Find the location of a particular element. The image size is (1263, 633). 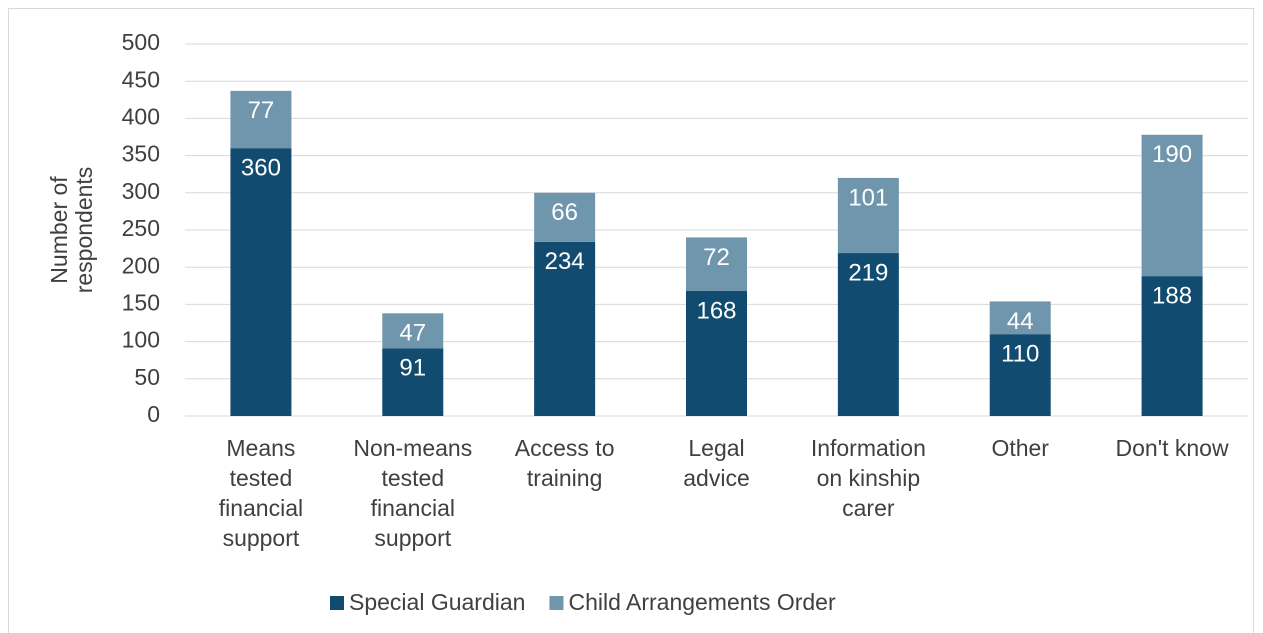

x-tick-label: Legal advice is located at coordinates (716, 463).